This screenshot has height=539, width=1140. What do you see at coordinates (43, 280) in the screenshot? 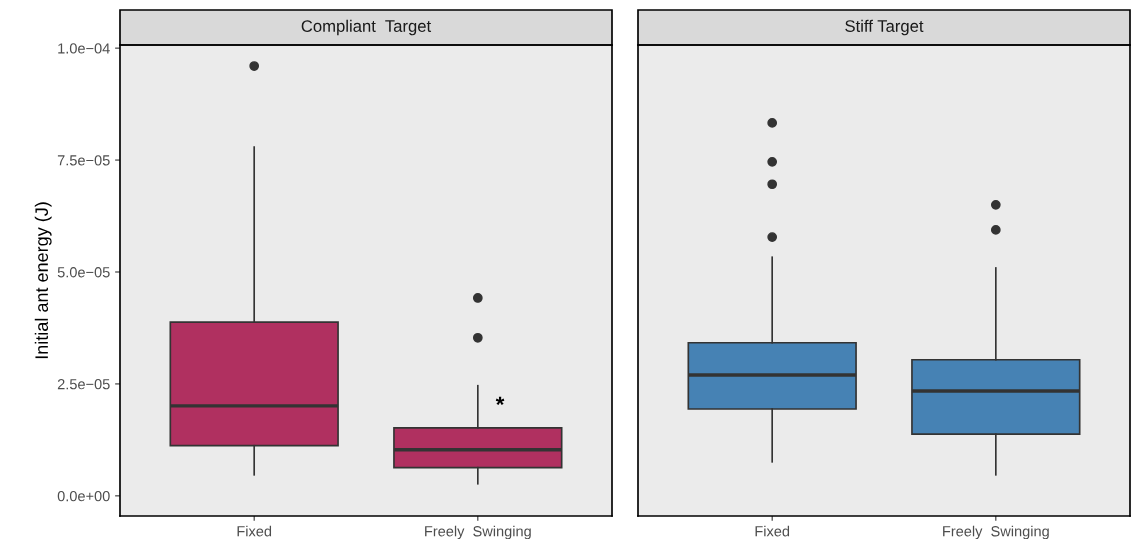
I see `y-axis-title: Initial ant energy (J)` at bounding box center [43, 280].